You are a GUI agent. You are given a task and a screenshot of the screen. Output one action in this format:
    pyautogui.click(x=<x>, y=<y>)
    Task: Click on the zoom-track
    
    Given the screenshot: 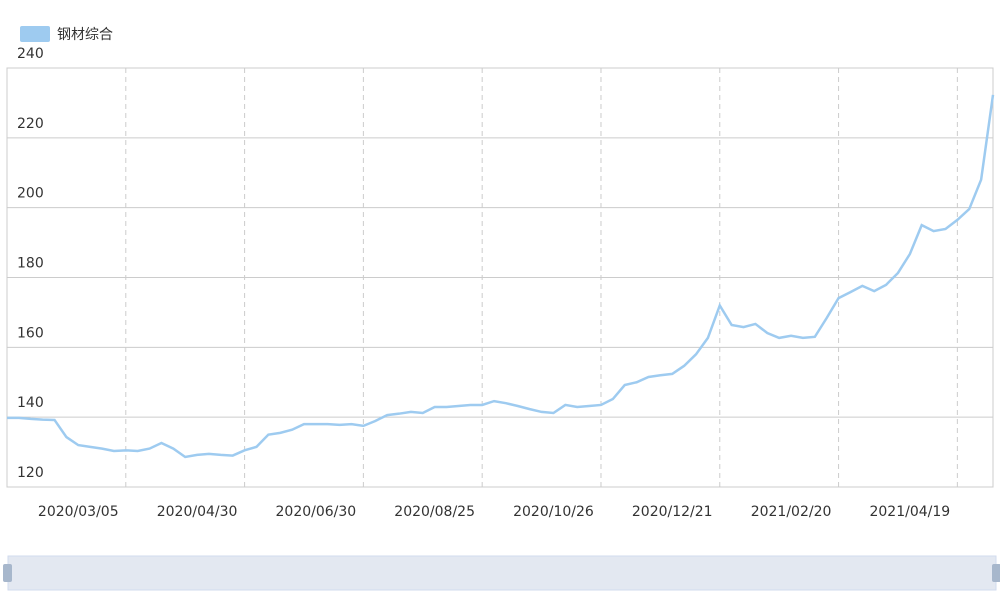 What is the action you would take?
    pyautogui.click(x=502, y=573)
    